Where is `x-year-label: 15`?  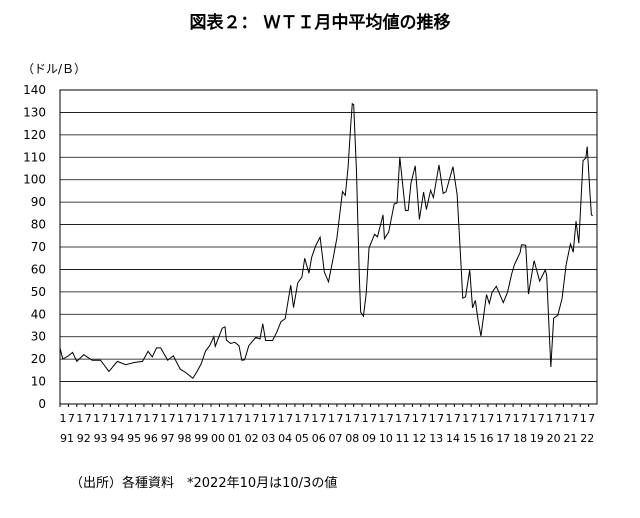
x-year-label: 15 is located at coordinates (470, 438).